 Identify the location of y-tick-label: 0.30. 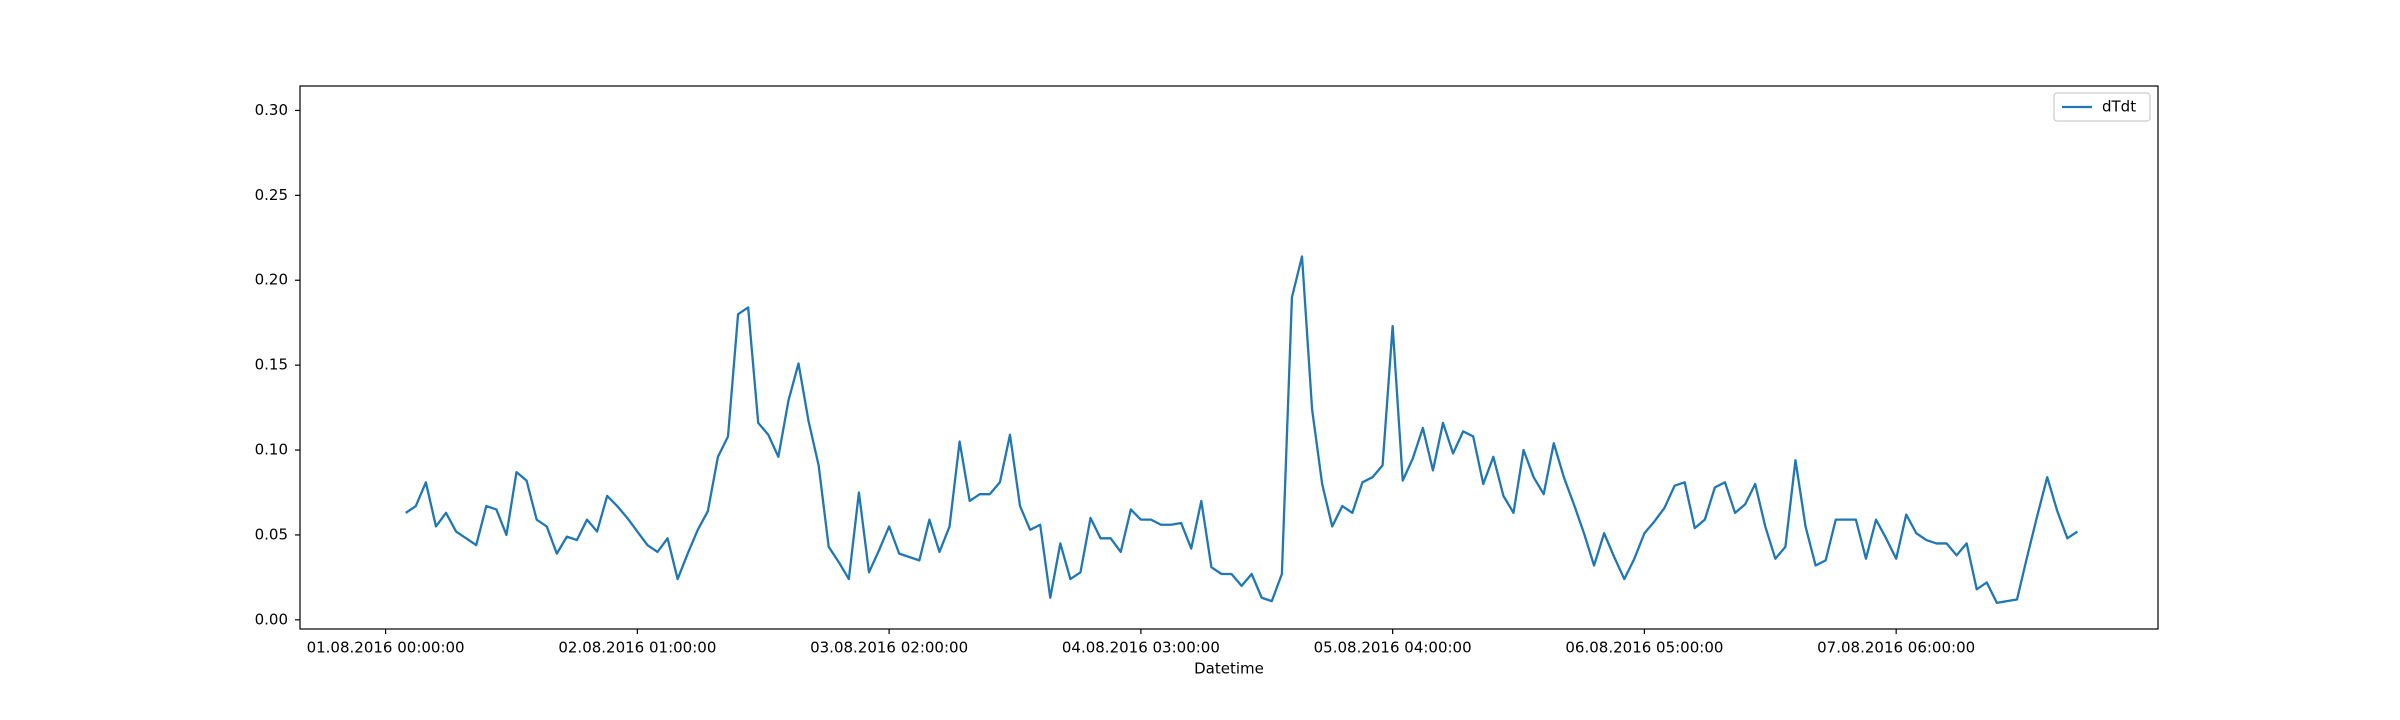
(271, 110).